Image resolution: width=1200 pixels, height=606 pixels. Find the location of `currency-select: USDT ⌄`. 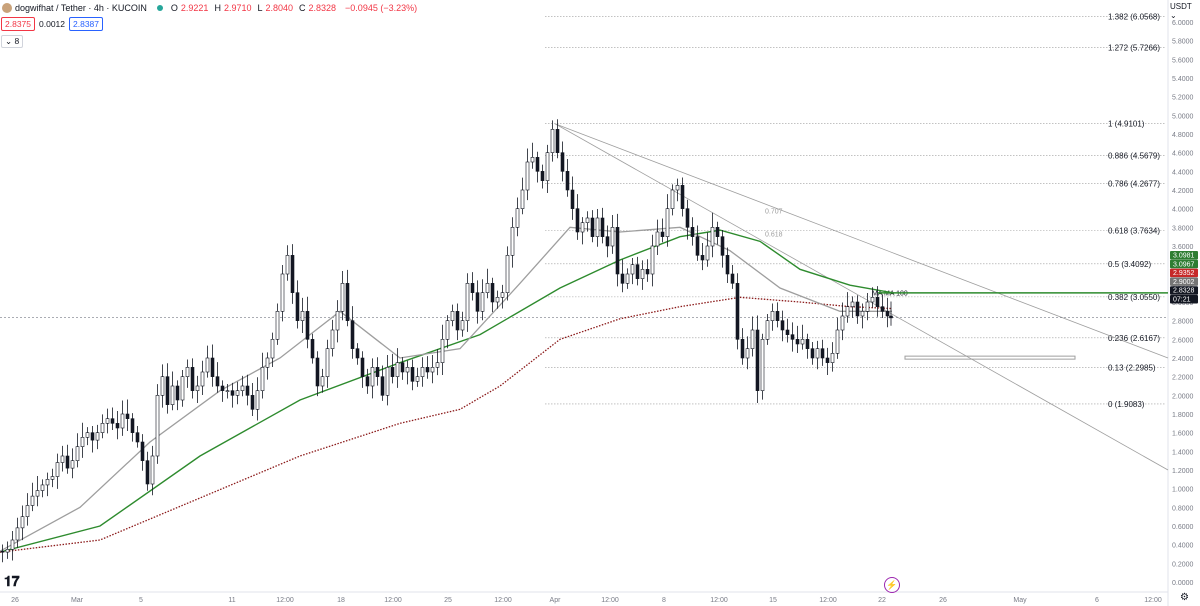

currency-select: USDT ⌄ is located at coordinates (1181, 11).